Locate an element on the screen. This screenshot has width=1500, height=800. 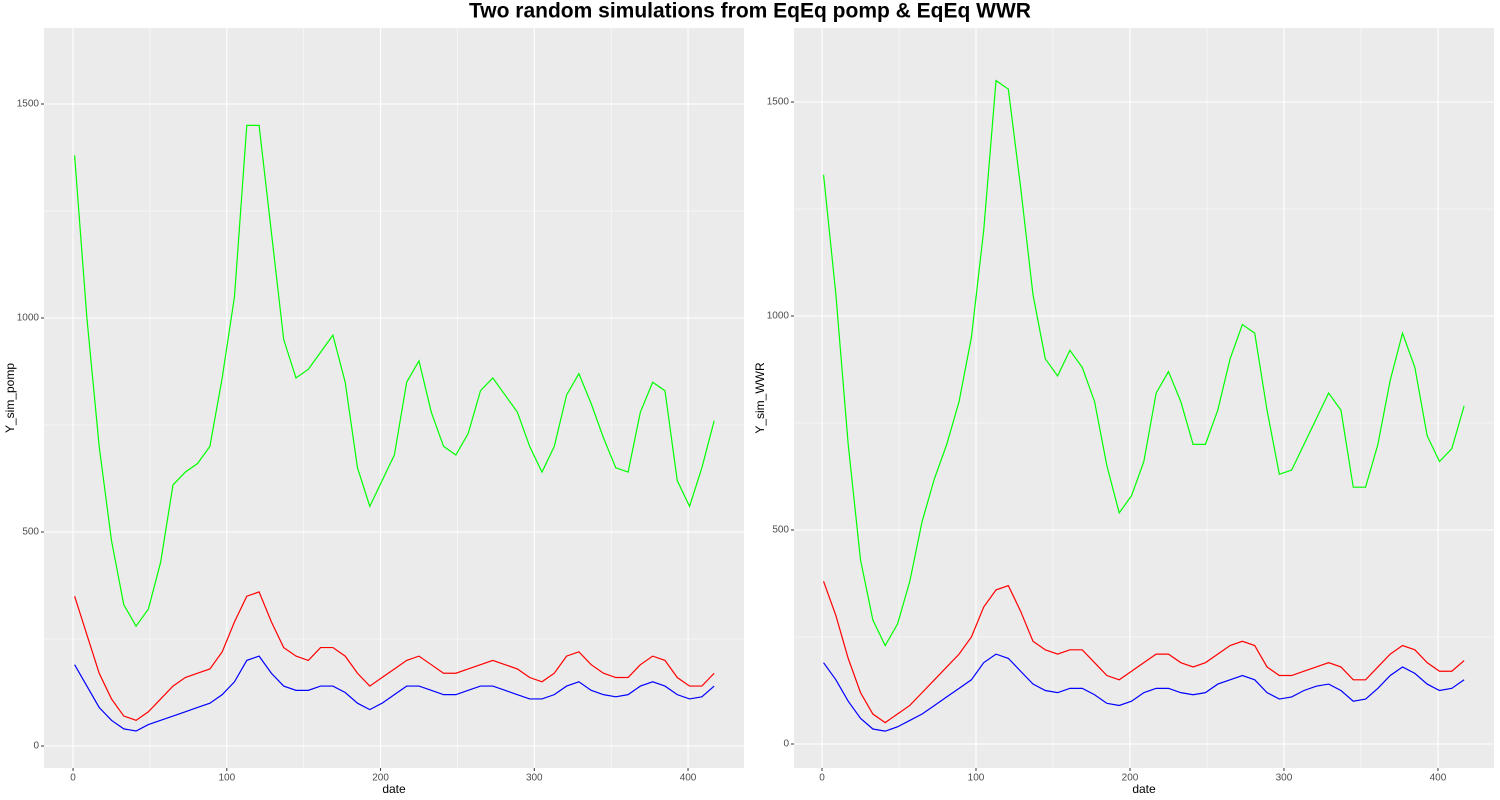
y-axis-title: Y_sim_pomp is located at coordinates (10, 398).